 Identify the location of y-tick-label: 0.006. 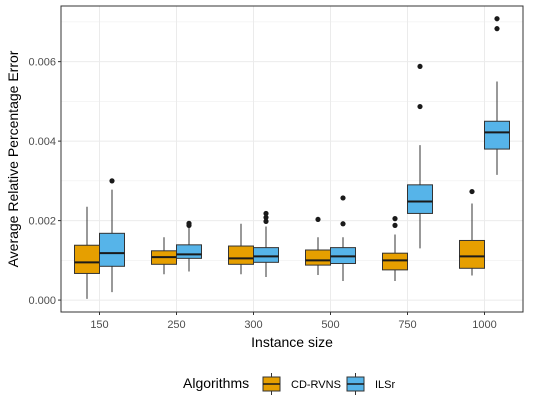
(42, 63).